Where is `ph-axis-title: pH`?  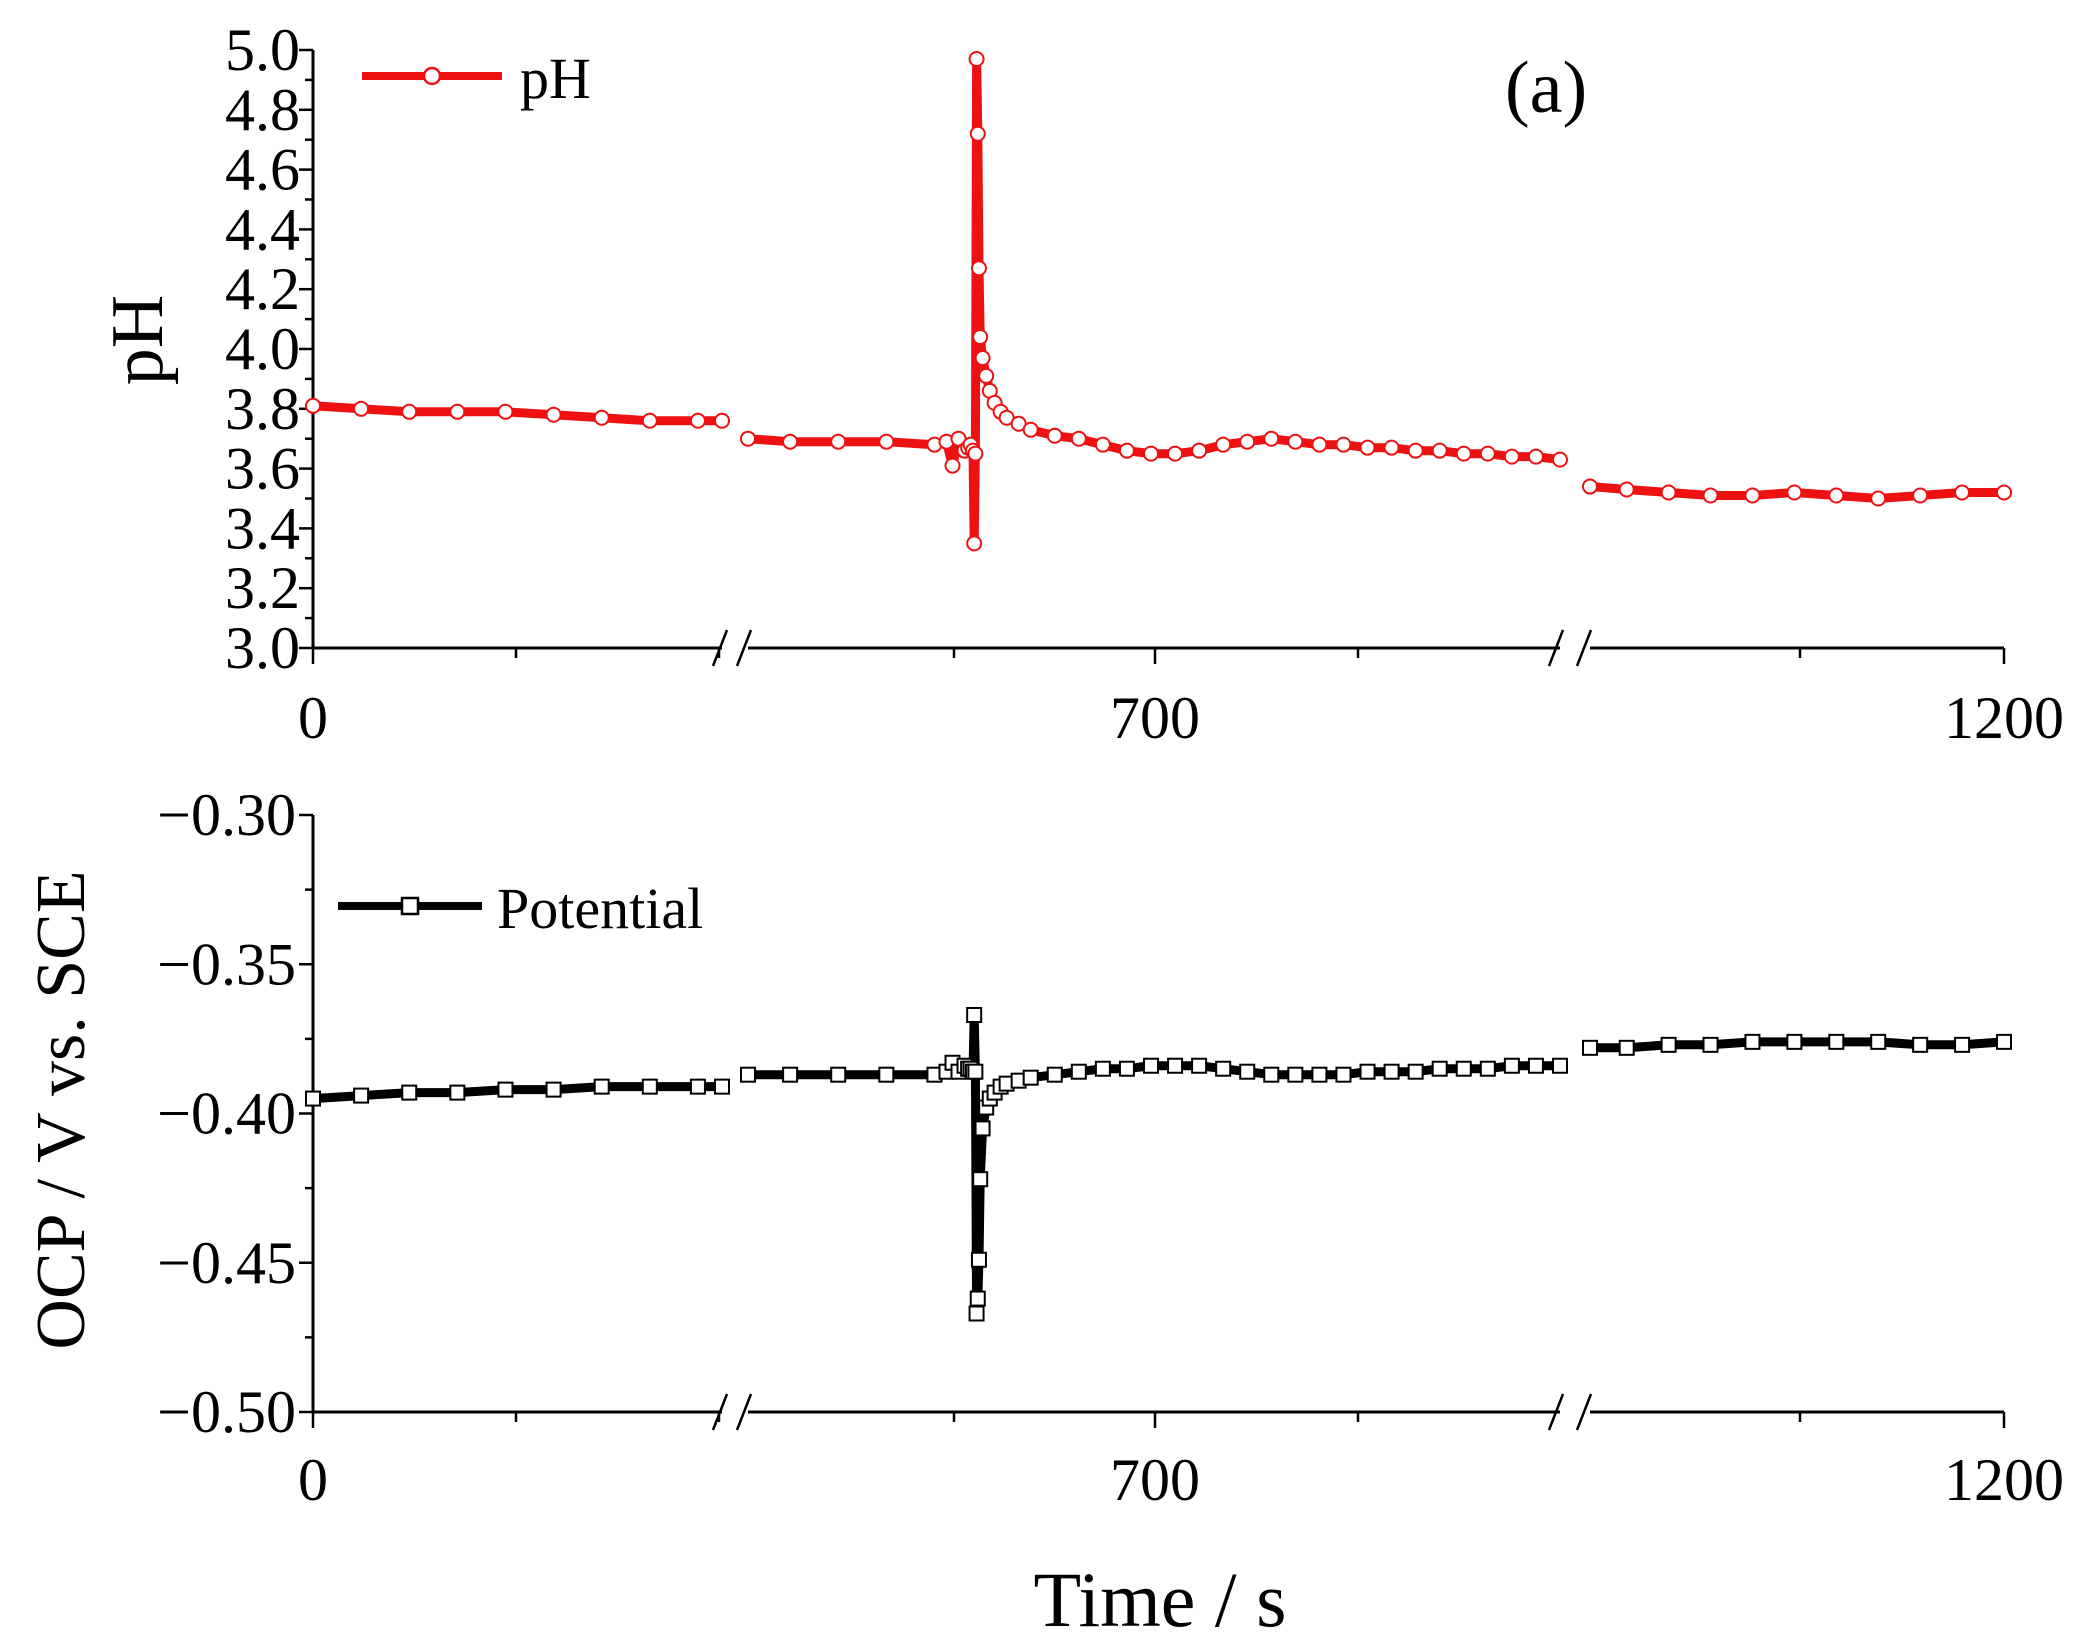
ph-axis-title: pH is located at coordinates (138, 340).